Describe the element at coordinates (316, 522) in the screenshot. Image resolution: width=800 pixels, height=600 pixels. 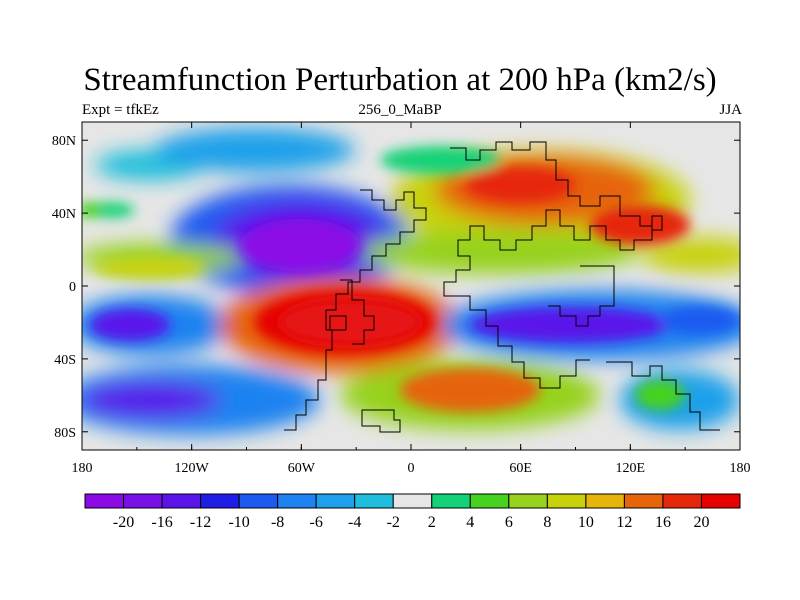
I see `colorbar-label: -6` at that location.